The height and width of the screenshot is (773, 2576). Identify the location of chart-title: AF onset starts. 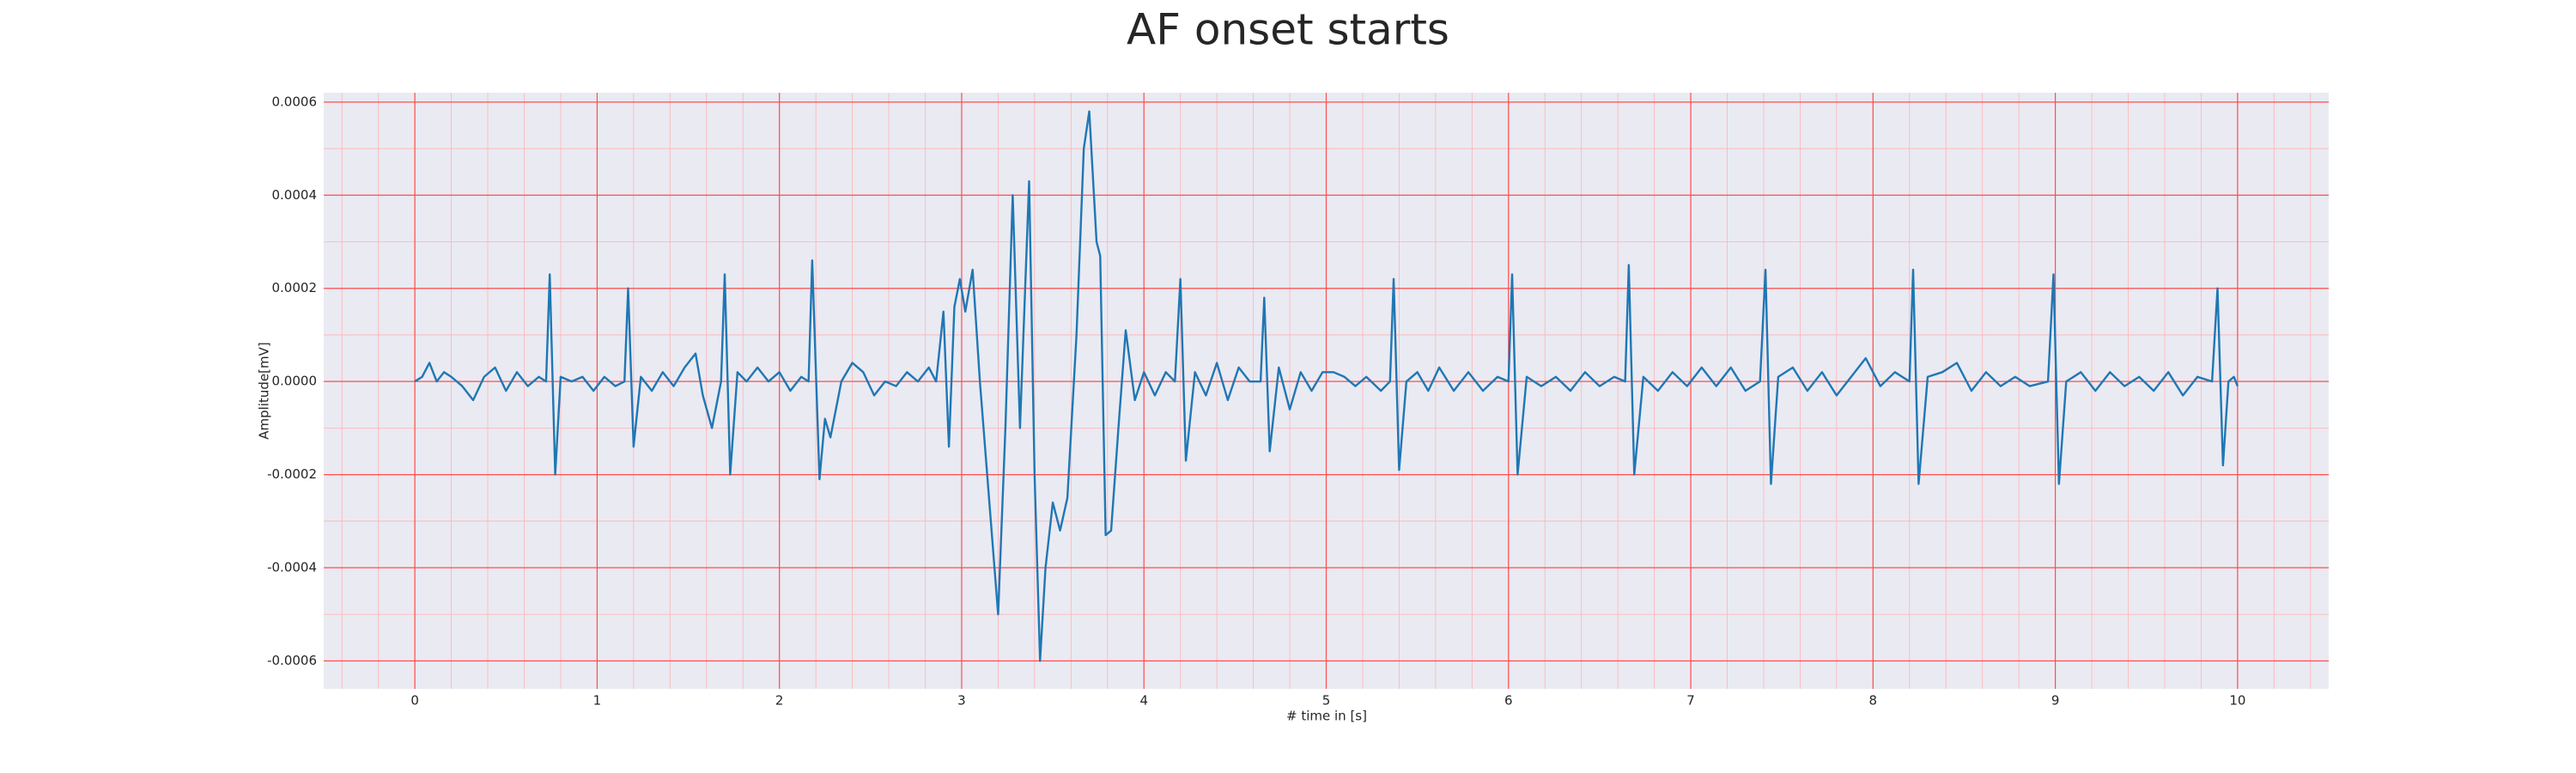
(1288, 30).